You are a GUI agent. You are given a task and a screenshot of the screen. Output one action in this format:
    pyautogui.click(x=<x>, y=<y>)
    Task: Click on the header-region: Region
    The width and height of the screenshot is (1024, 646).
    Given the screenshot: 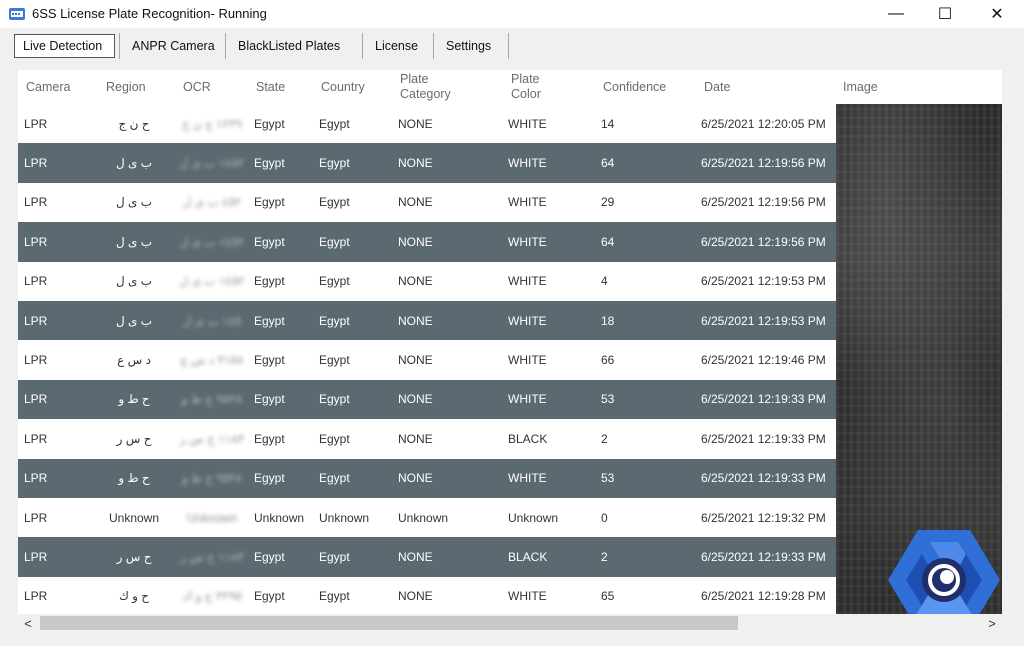 What is the action you would take?
    pyautogui.click(x=126, y=86)
    